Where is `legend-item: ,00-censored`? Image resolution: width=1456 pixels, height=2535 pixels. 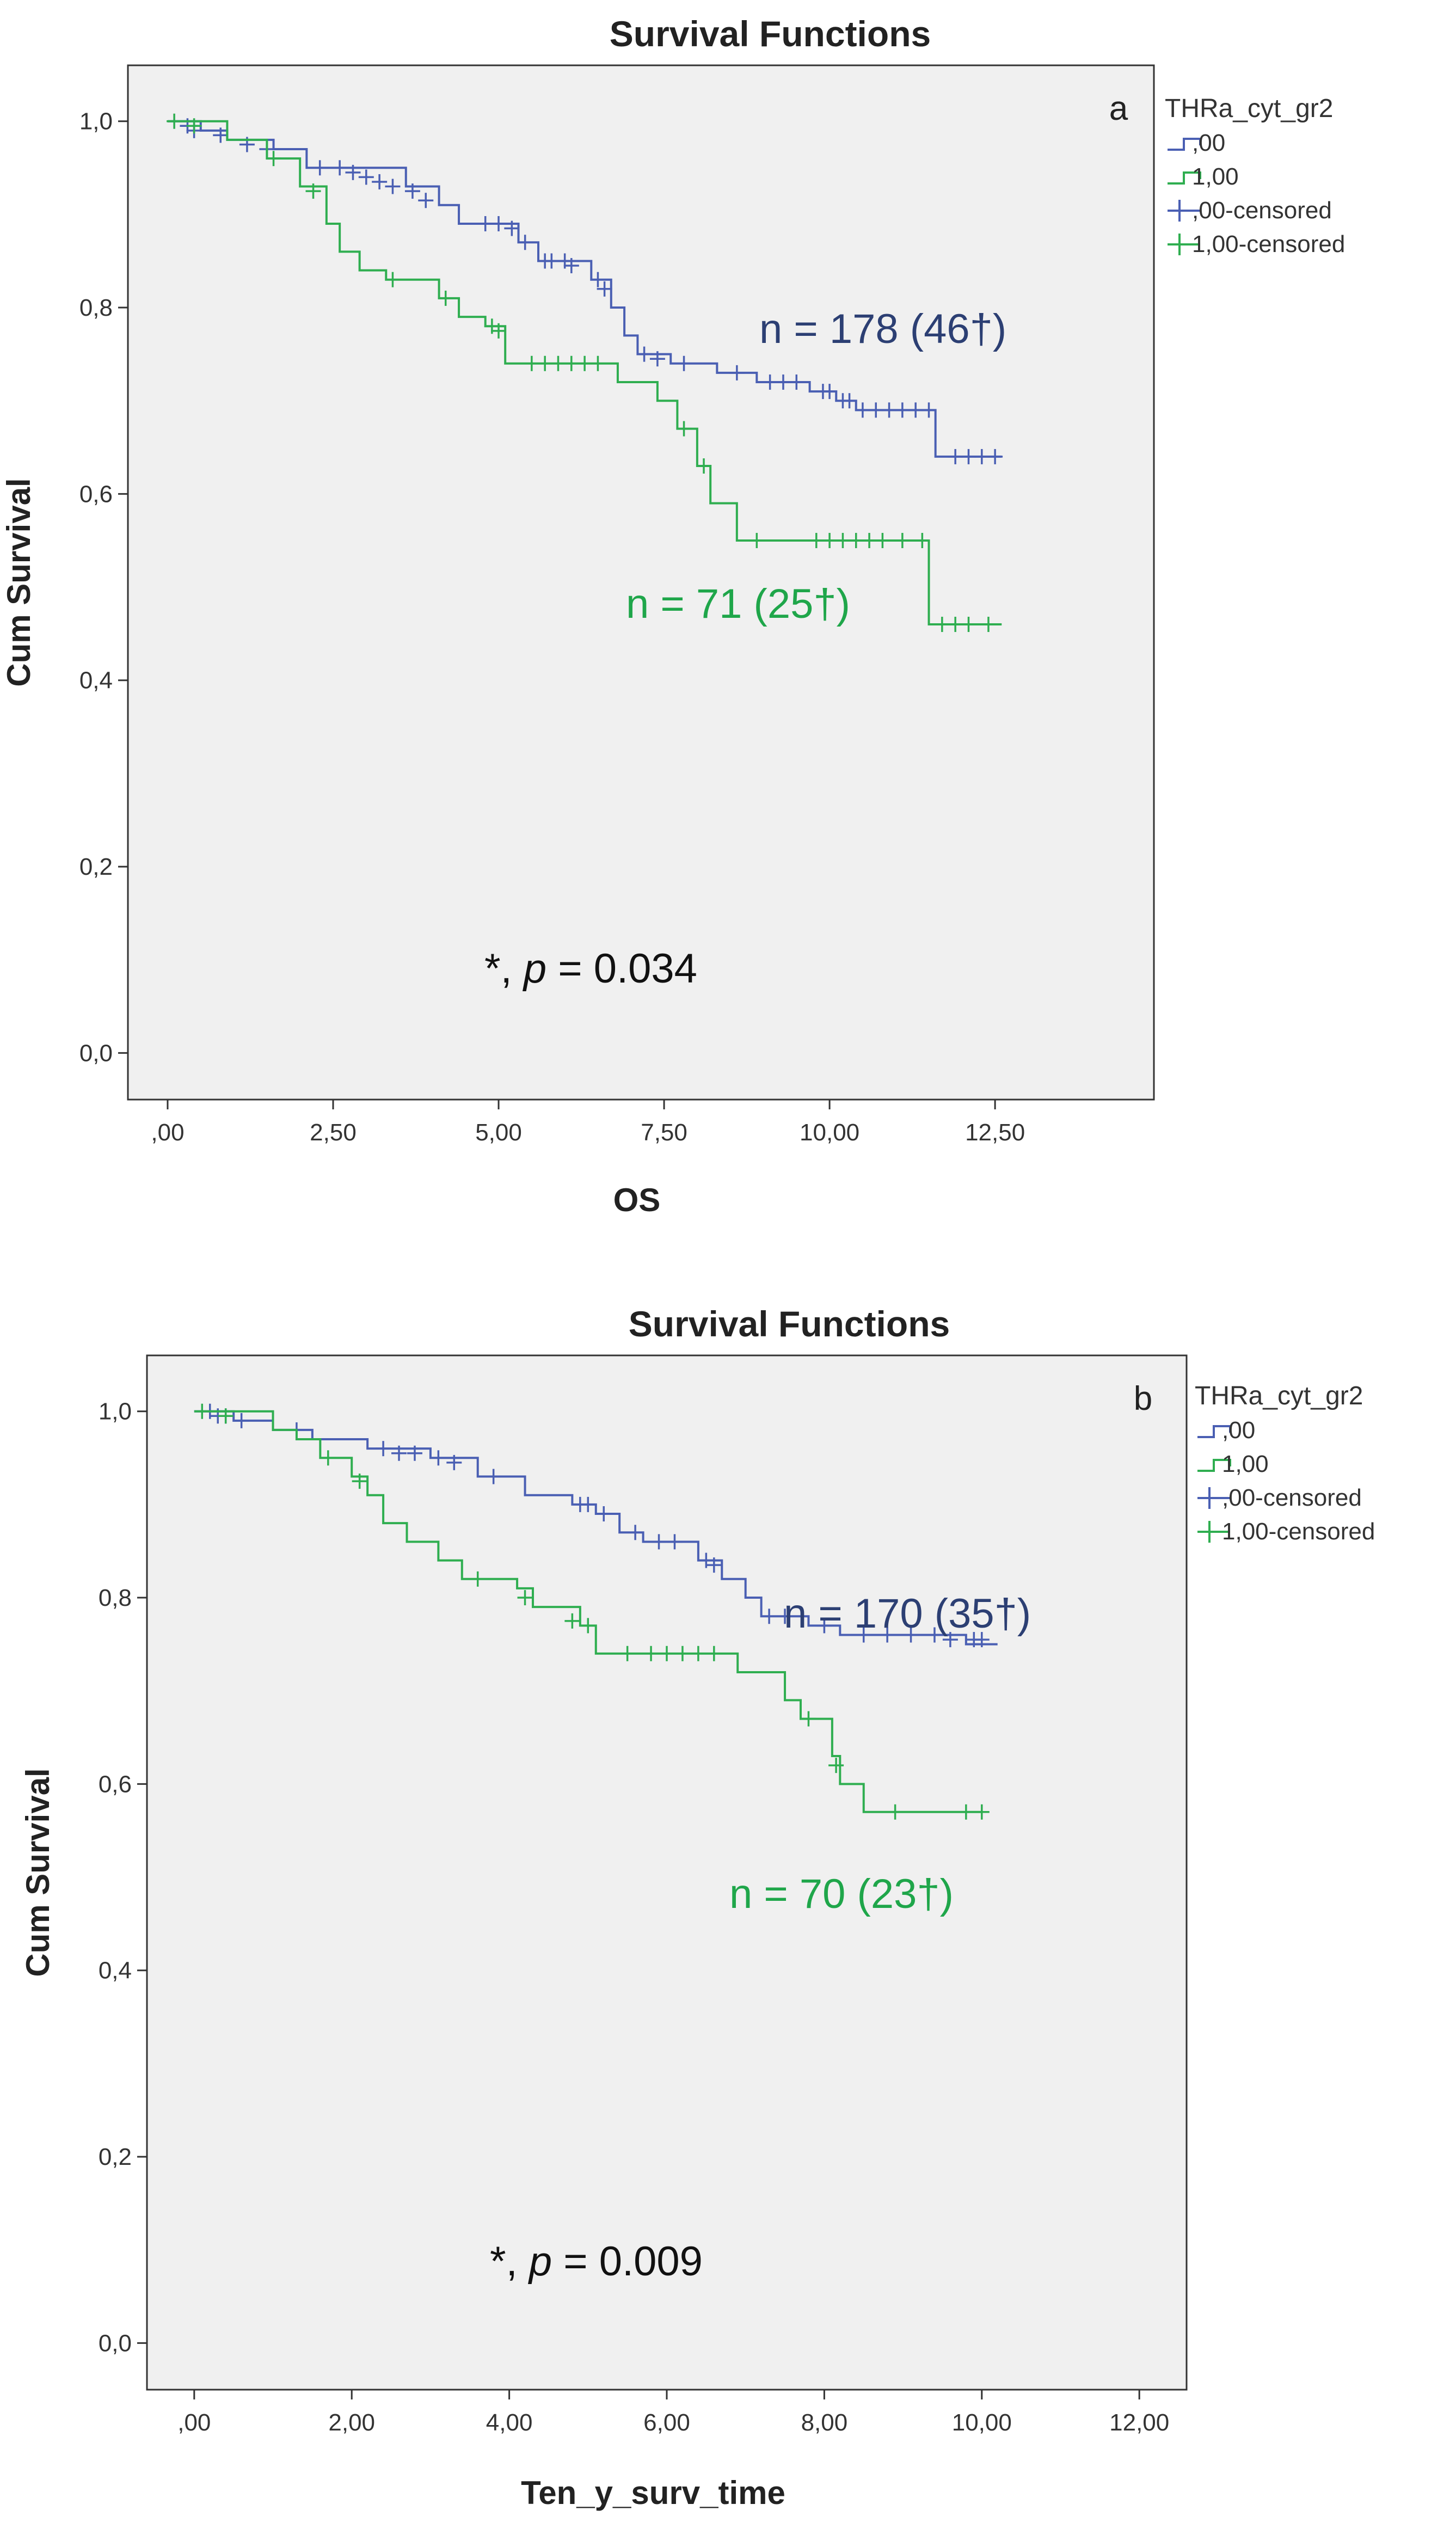 legend-item: ,00-censored is located at coordinates (1250, 211).